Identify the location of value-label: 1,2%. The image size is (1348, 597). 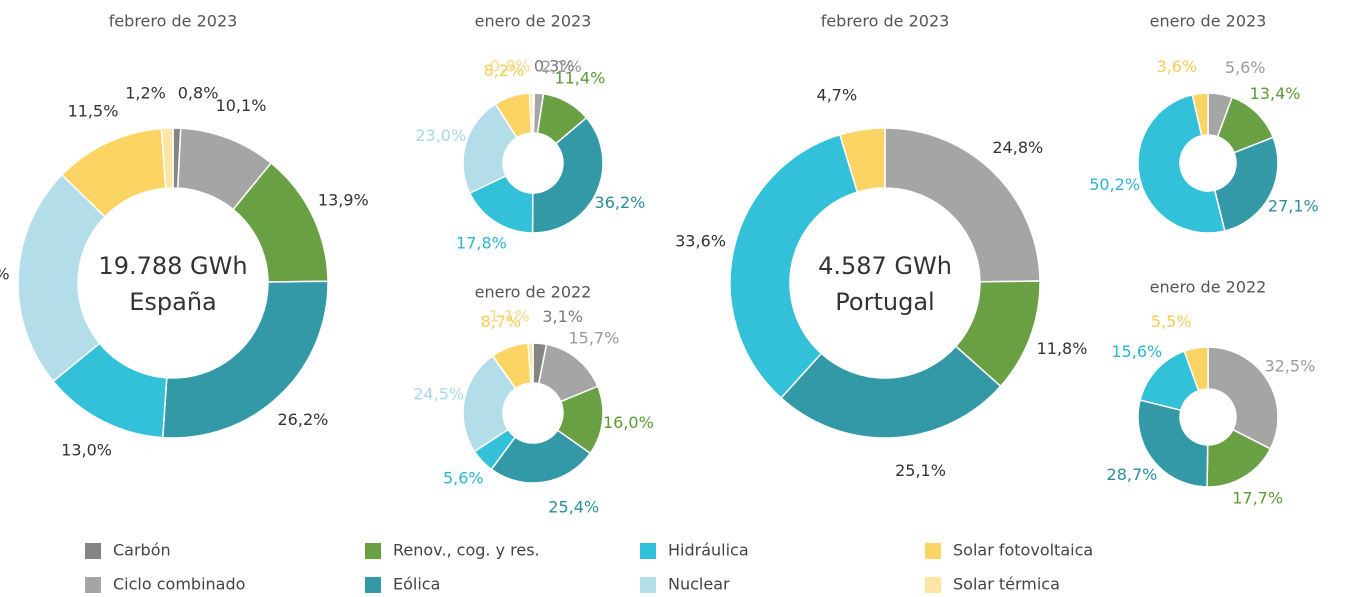
(145, 93).